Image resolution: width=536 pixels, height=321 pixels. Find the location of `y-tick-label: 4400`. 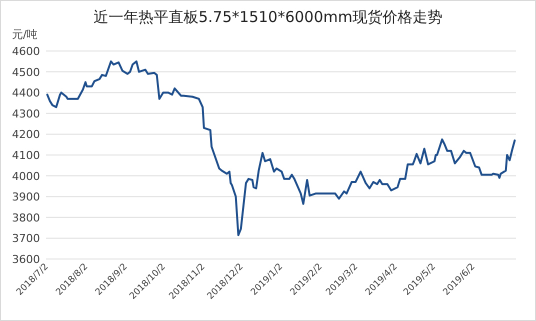

y-tick-label: 4400 is located at coordinates (26, 93).